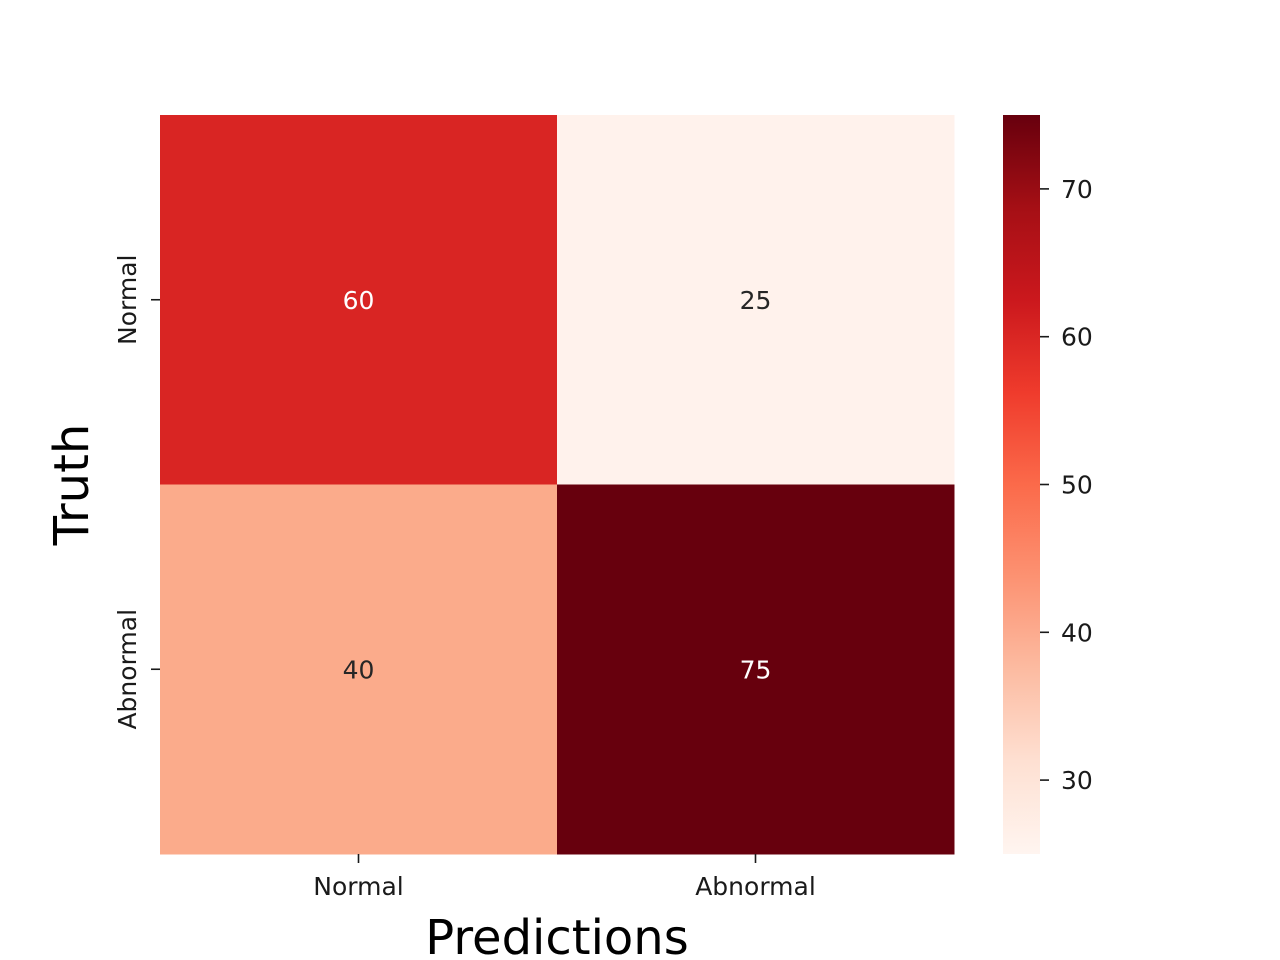  What do you see at coordinates (1077, 337) in the screenshot?
I see `colorbar-tick-label: 60` at bounding box center [1077, 337].